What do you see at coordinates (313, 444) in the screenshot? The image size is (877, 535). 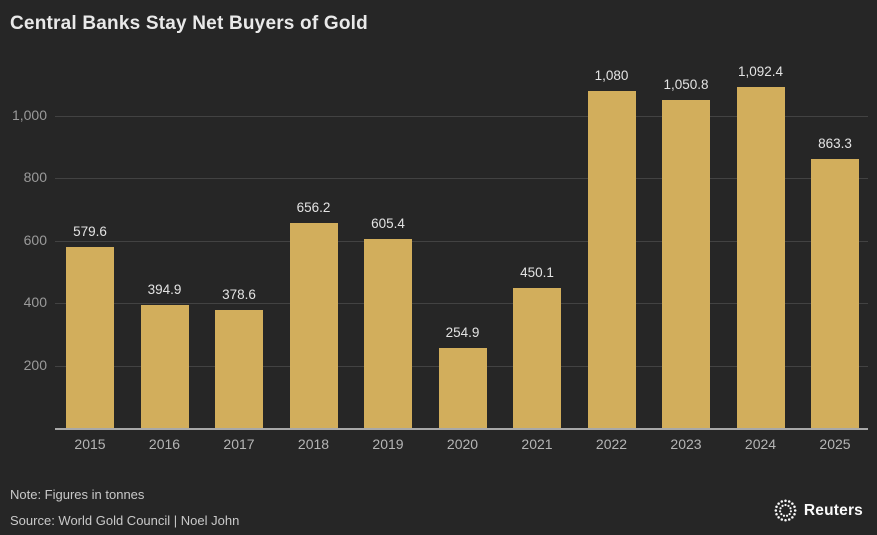 I see `xtick-2018: 2018` at bounding box center [313, 444].